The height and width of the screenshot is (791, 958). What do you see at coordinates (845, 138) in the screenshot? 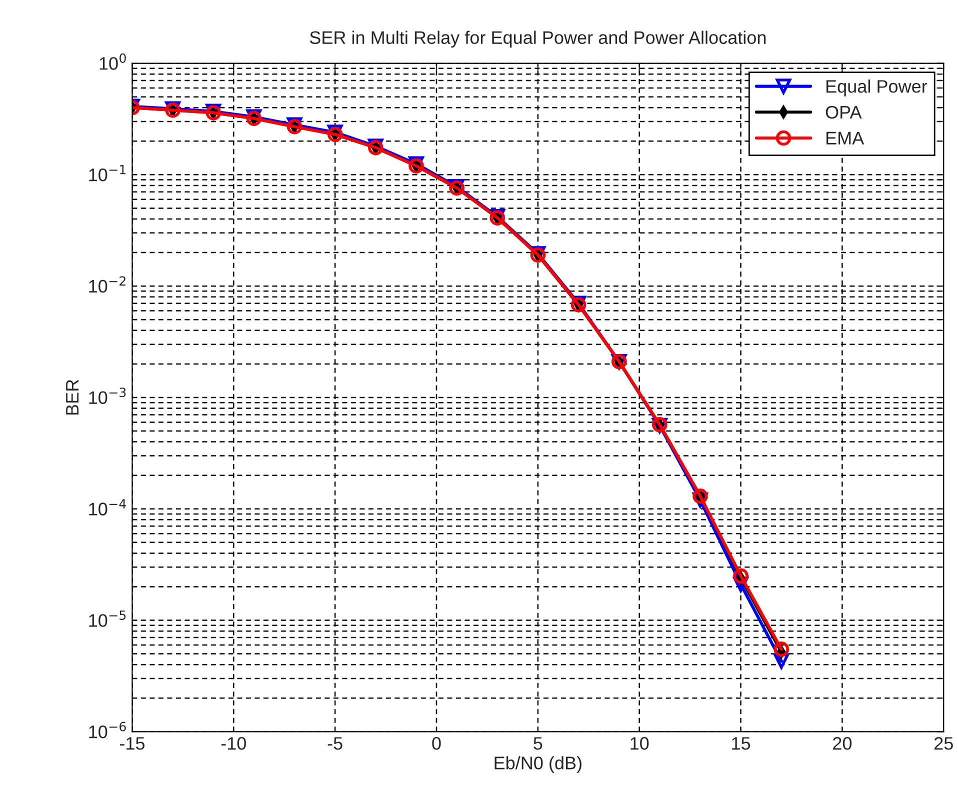
I see `legend-label: EMA` at bounding box center [845, 138].